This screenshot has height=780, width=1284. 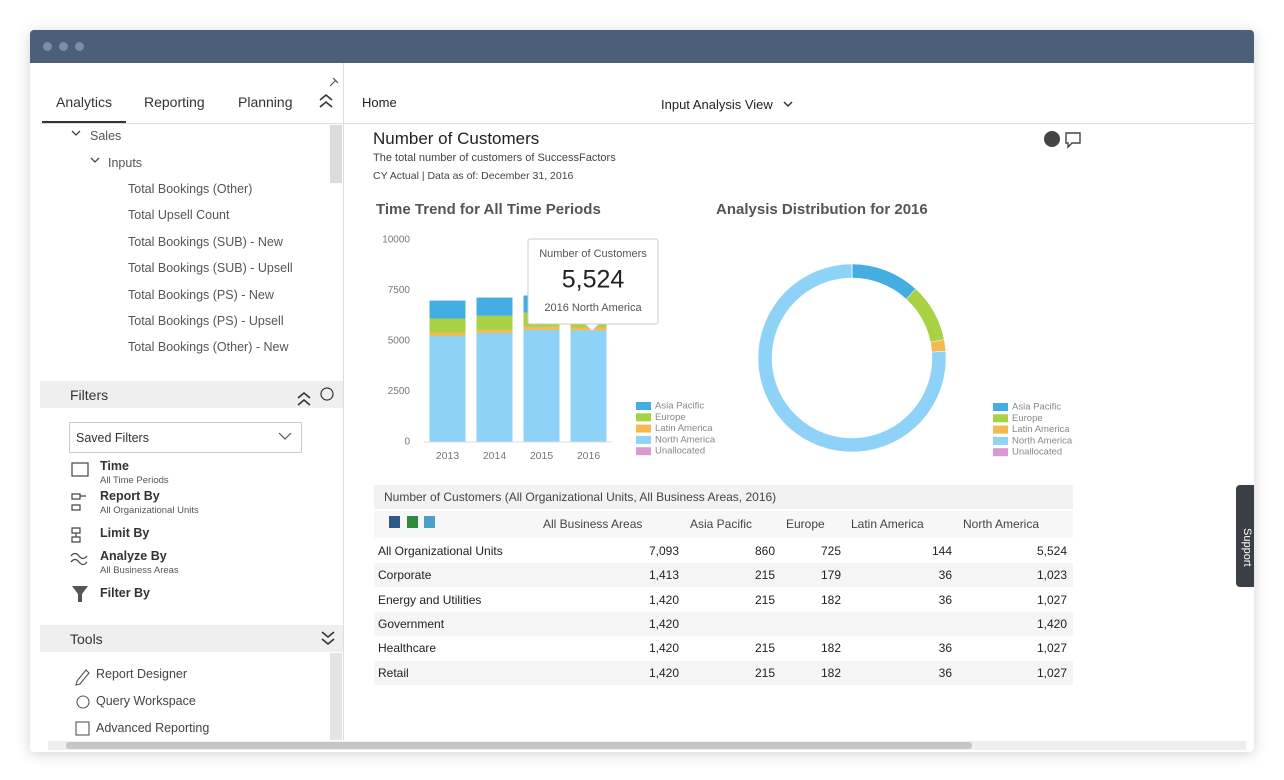 What do you see at coordinates (210, 268) in the screenshot?
I see `tree-item: Total Bookings (SUB) - Upsell` at bounding box center [210, 268].